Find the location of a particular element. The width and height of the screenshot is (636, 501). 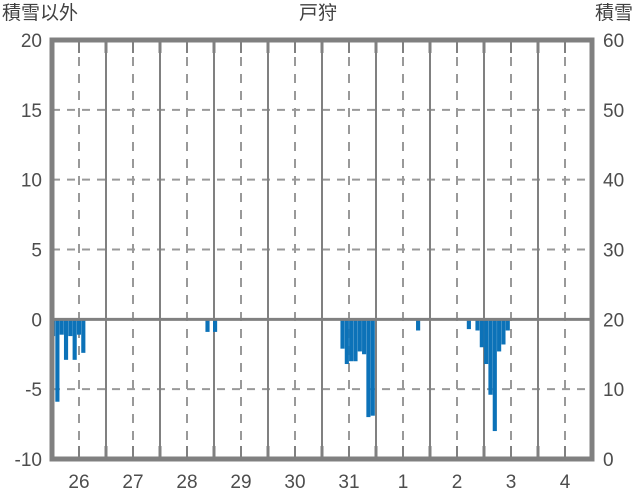

y-axis-tick-label-left: 5 is located at coordinates (36, 251).